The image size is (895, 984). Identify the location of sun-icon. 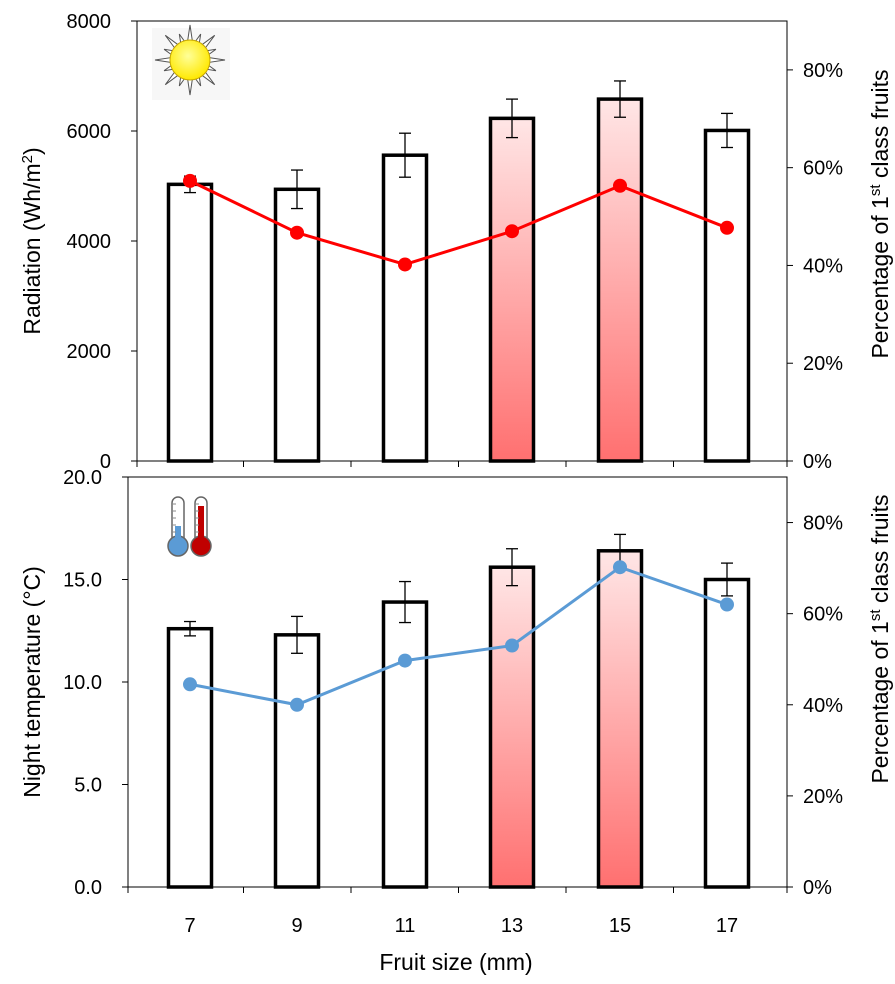
(191, 62).